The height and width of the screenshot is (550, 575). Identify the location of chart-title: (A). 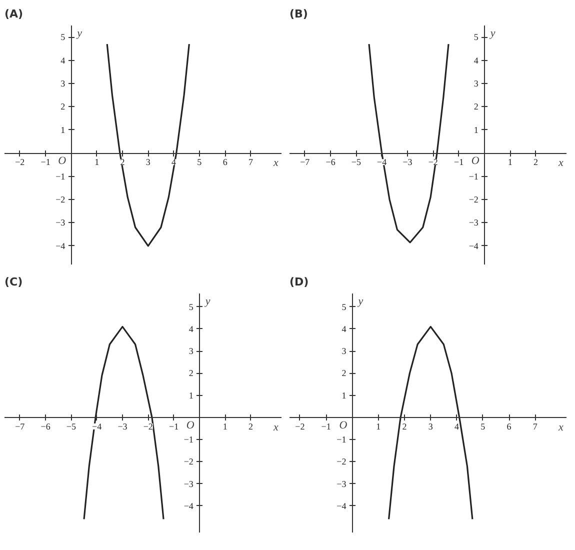
(14, 14).